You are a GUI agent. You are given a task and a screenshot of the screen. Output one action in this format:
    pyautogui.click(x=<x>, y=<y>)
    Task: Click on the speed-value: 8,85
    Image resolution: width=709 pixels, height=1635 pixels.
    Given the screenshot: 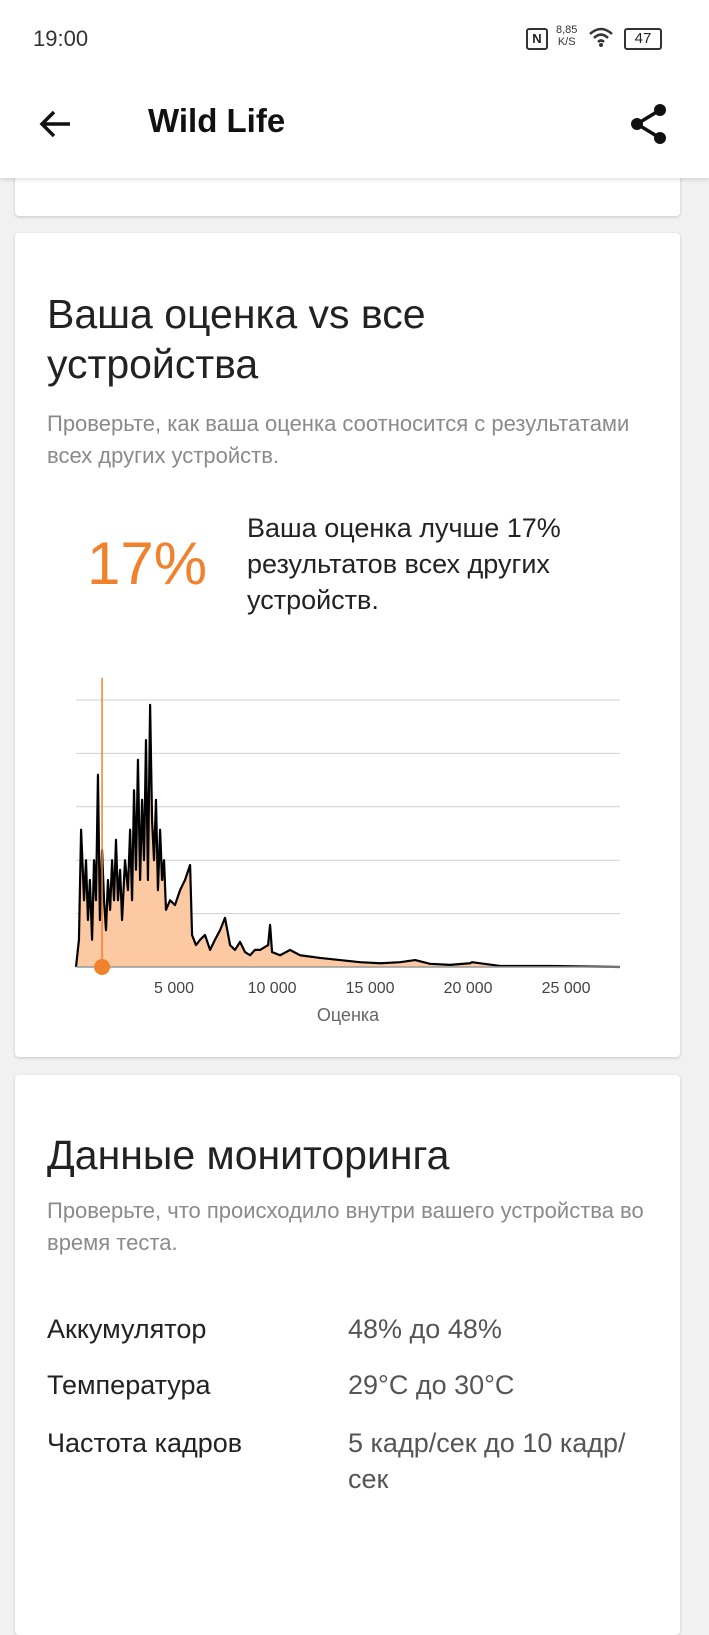 What is the action you would take?
    pyautogui.click(x=567, y=30)
    